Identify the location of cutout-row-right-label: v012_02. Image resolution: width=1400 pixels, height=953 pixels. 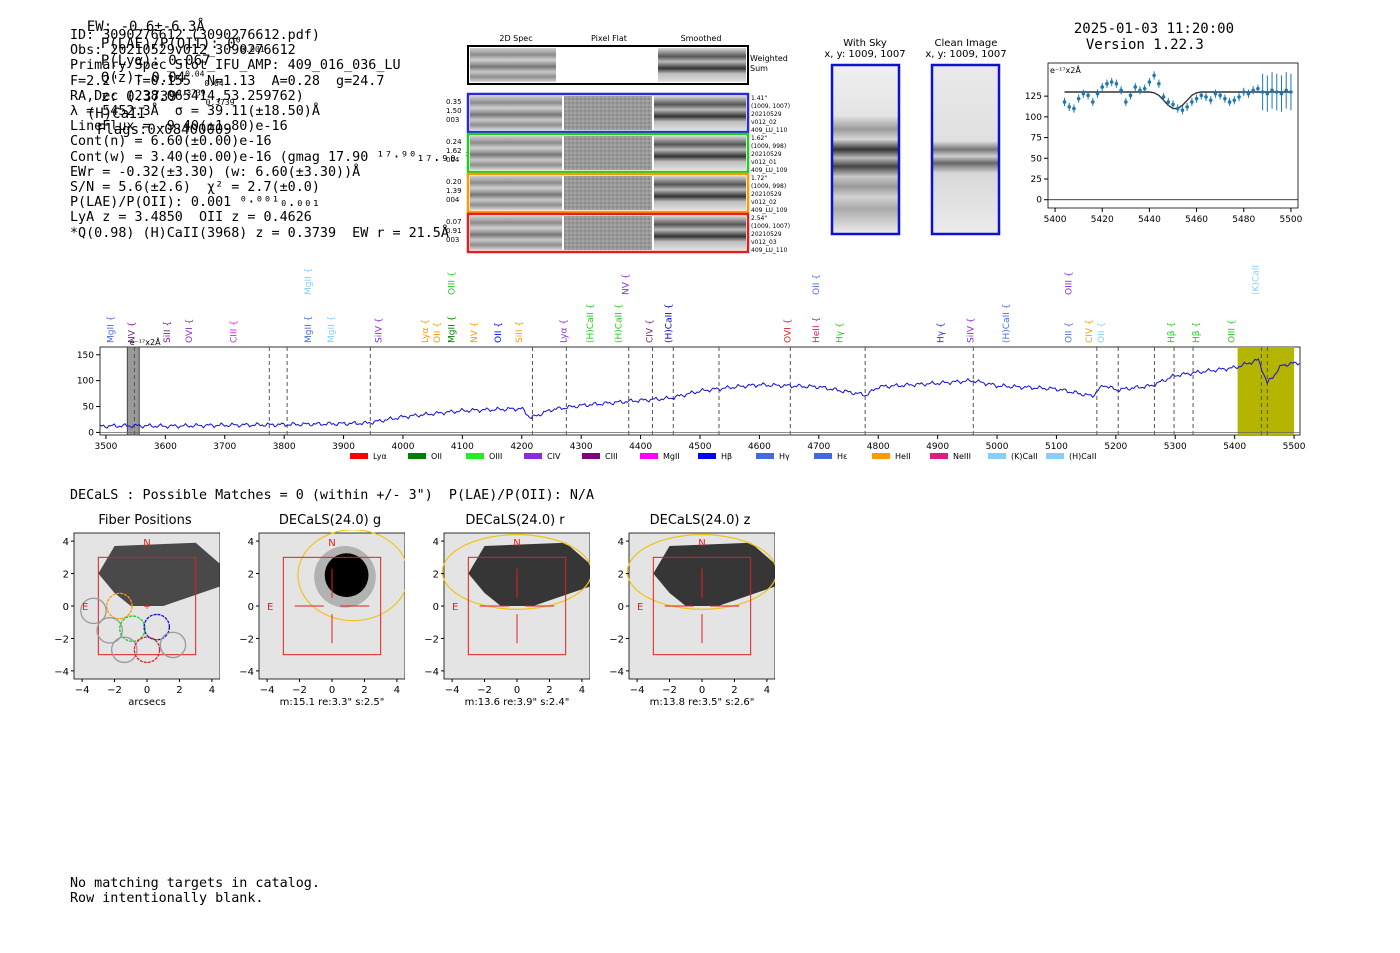
(764, 202).